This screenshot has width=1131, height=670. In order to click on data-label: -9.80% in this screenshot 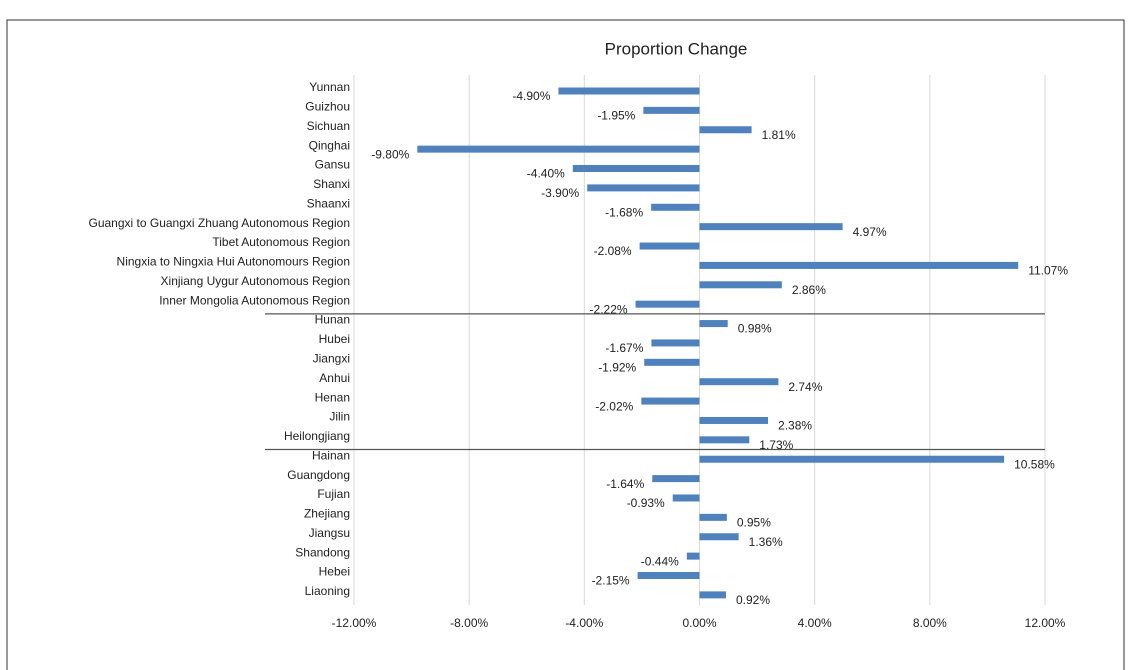, I will do `click(390, 154)`.